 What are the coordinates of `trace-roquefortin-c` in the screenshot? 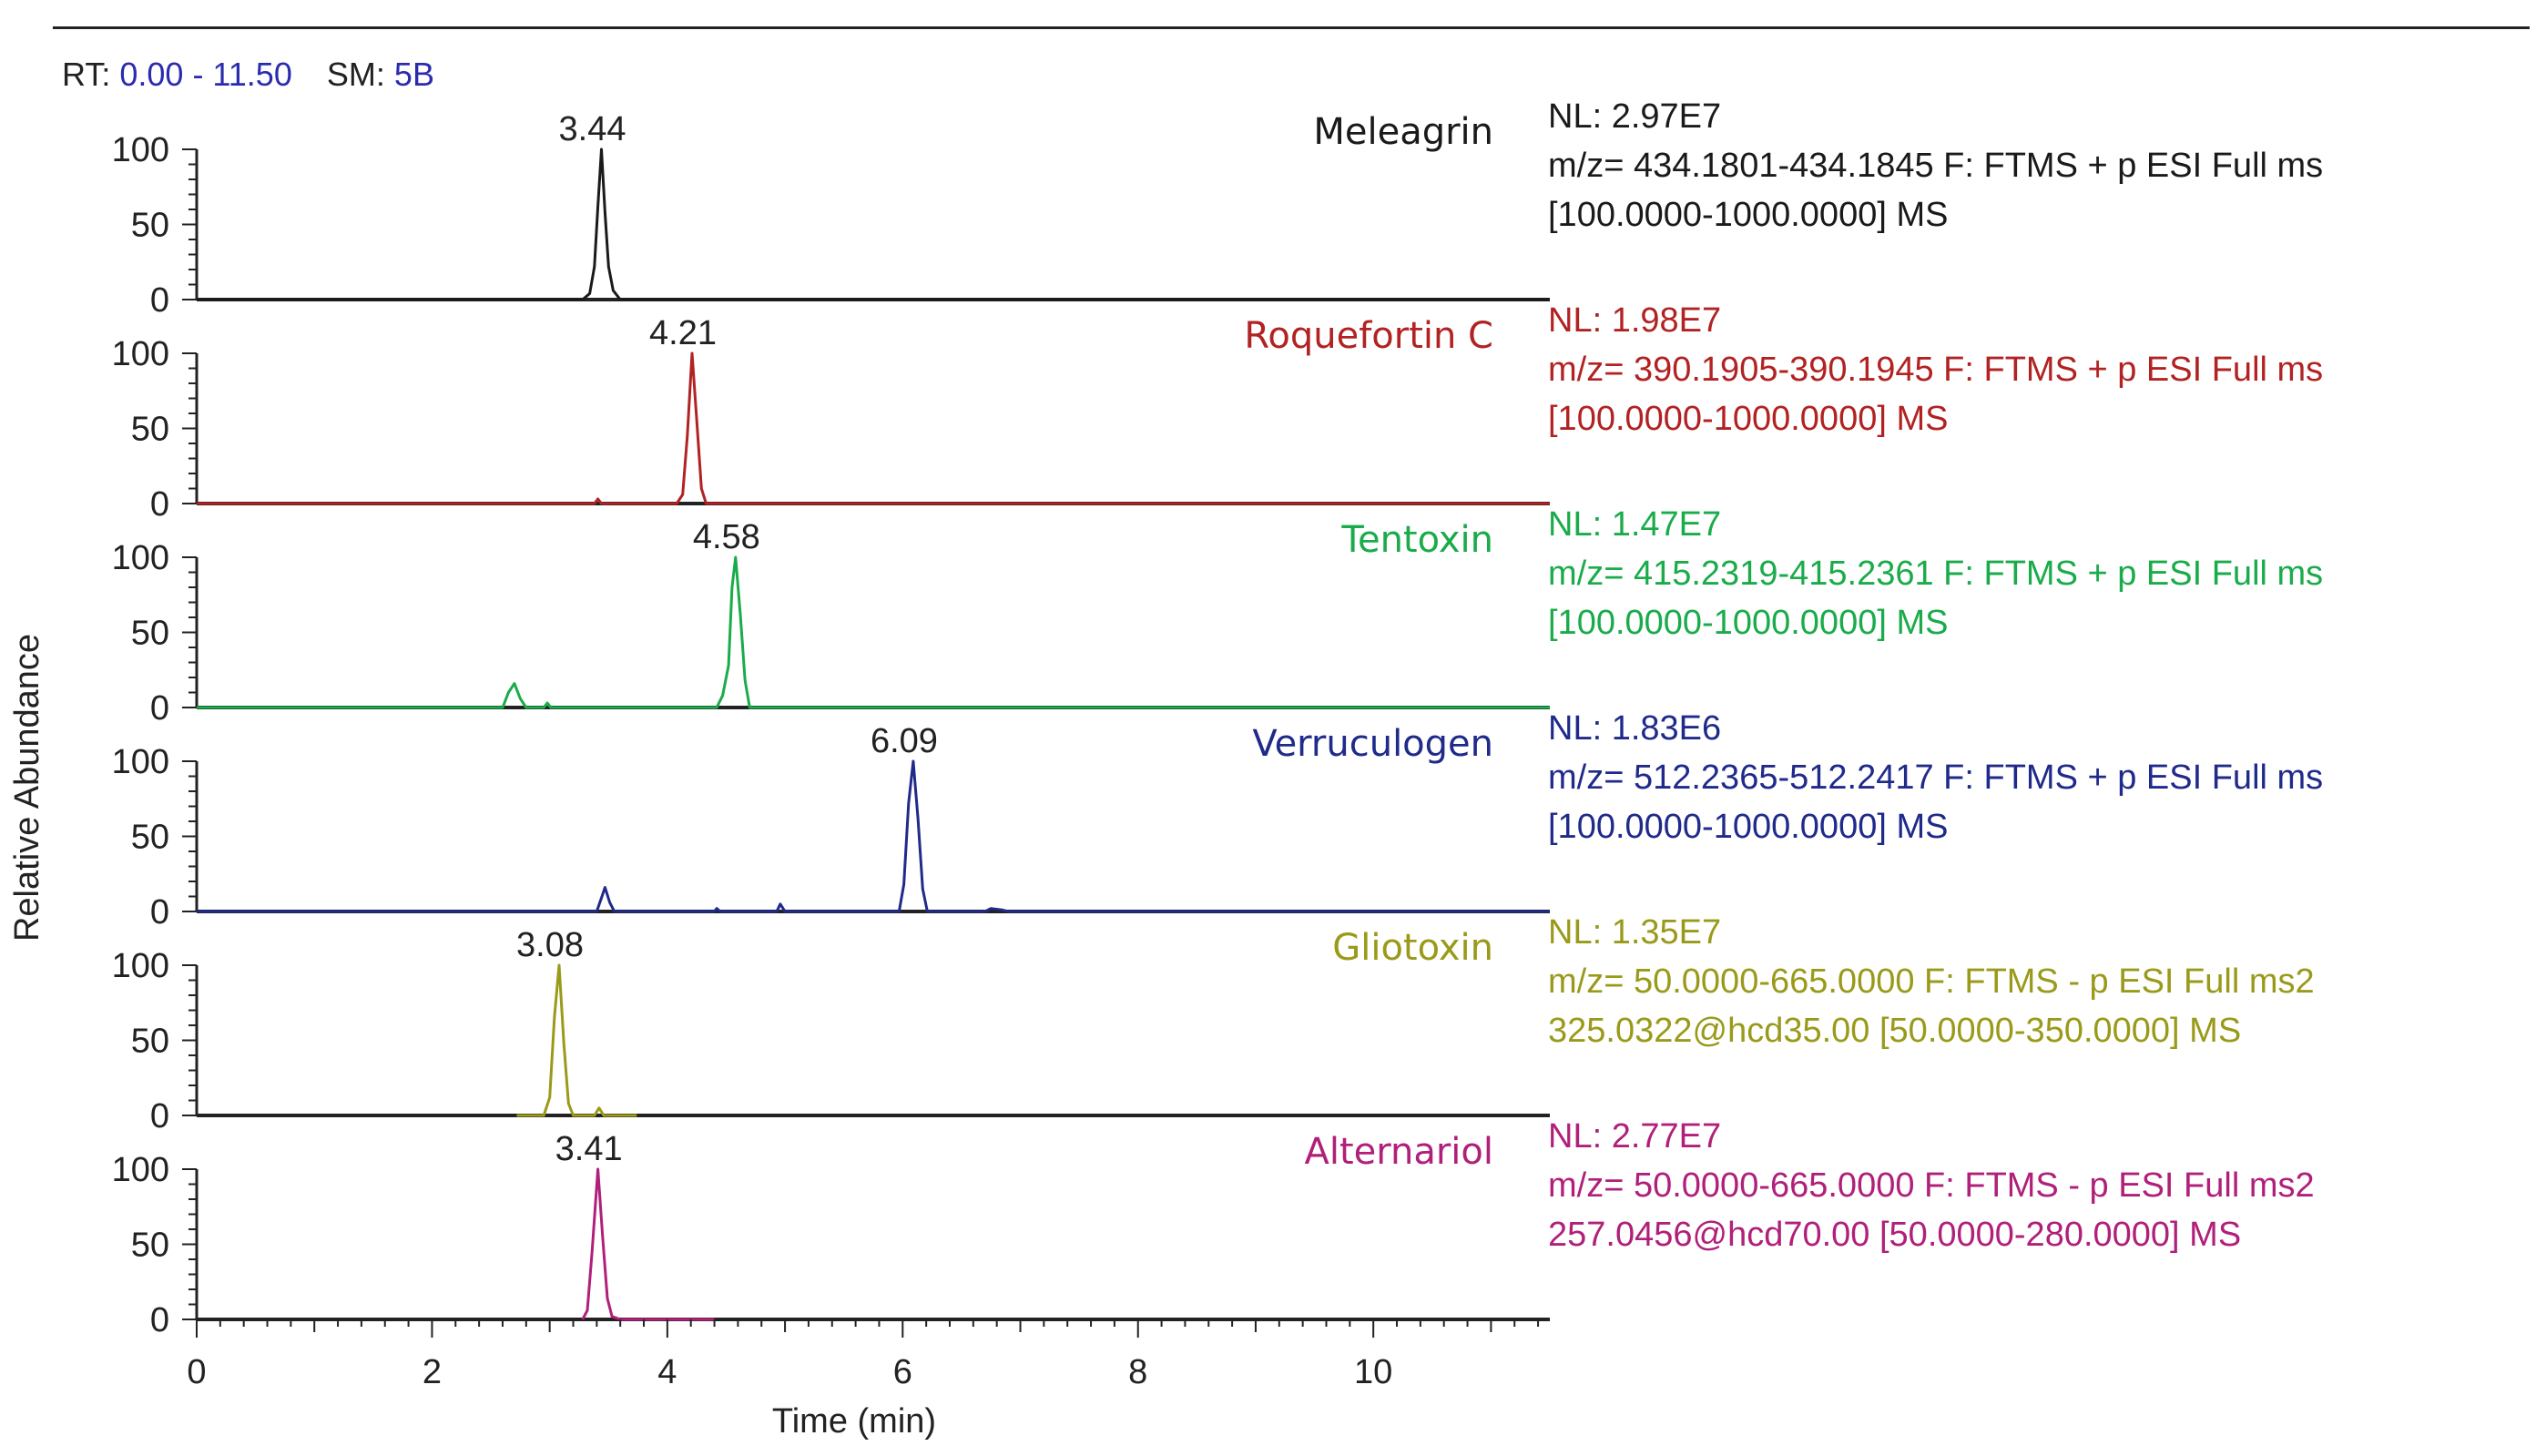 It's located at (873, 428).